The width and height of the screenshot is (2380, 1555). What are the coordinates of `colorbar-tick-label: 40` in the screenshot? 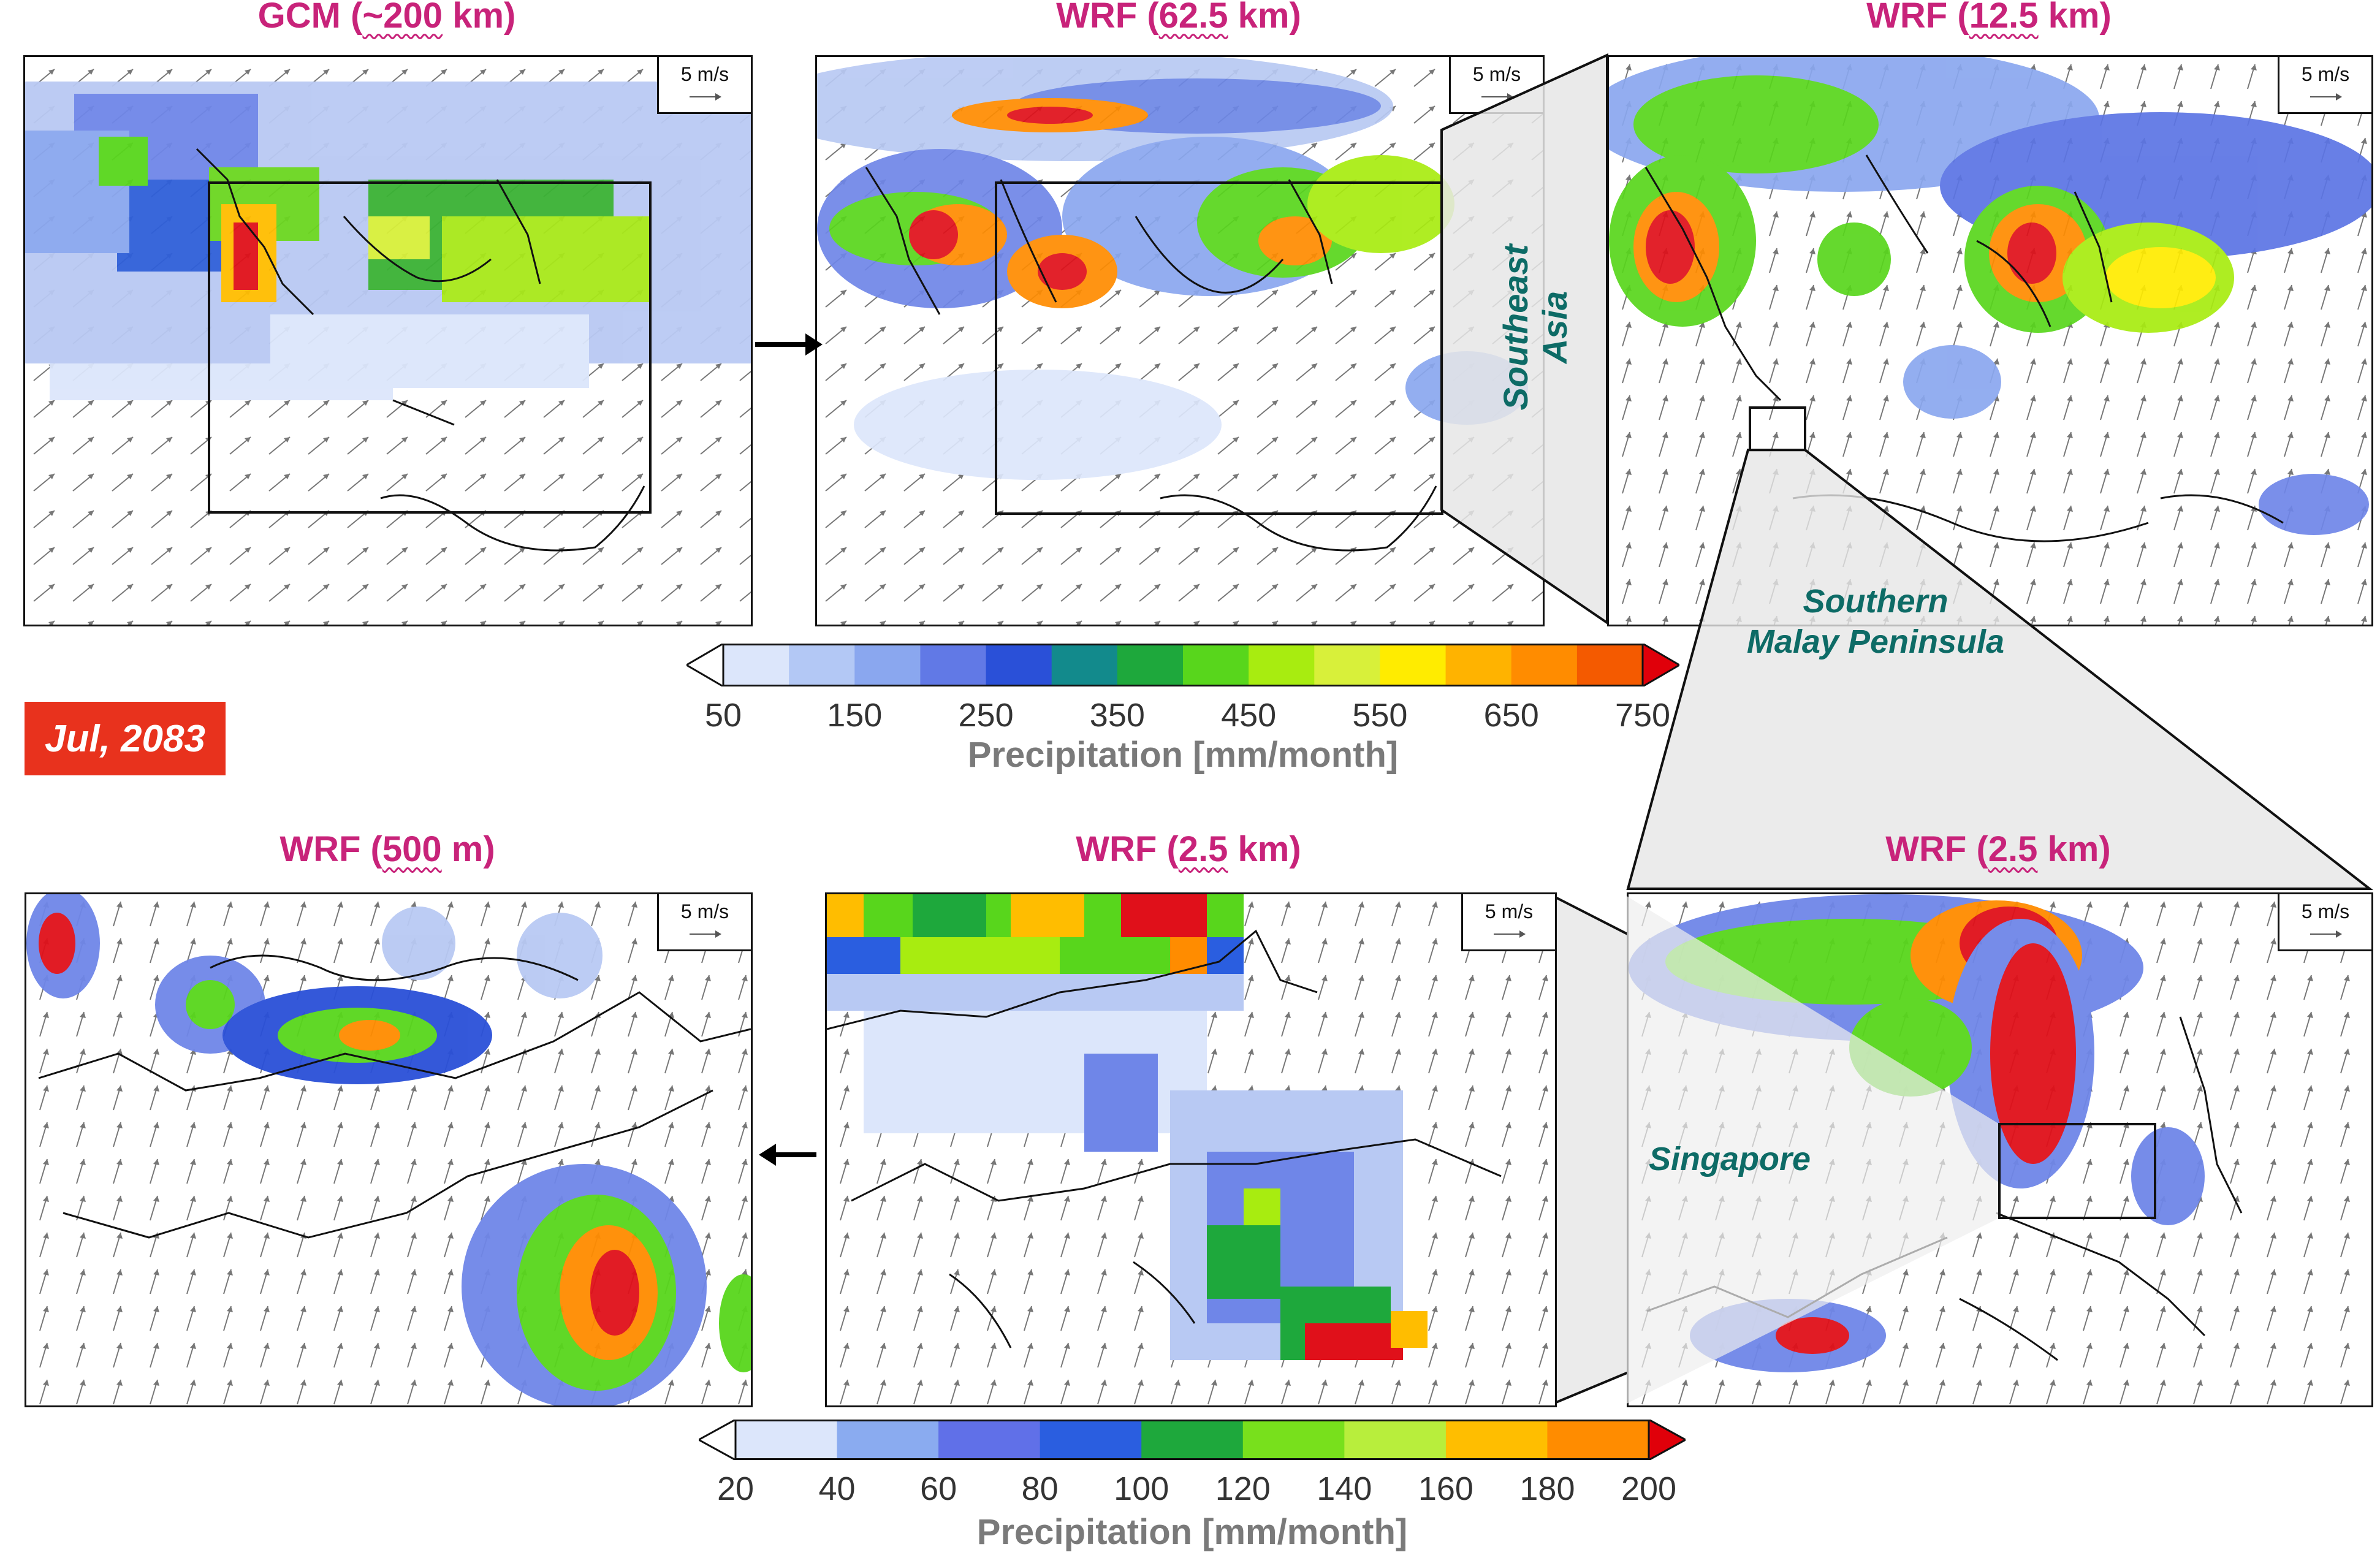 It's located at (837, 1488).